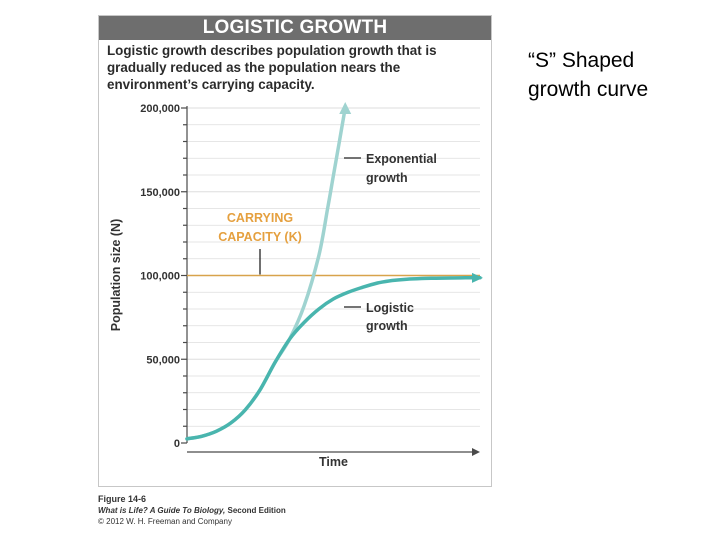  What do you see at coordinates (387, 326) in the screenshot?
I see `logistic-label-line-2: growth` at bounding box center [387, 326].